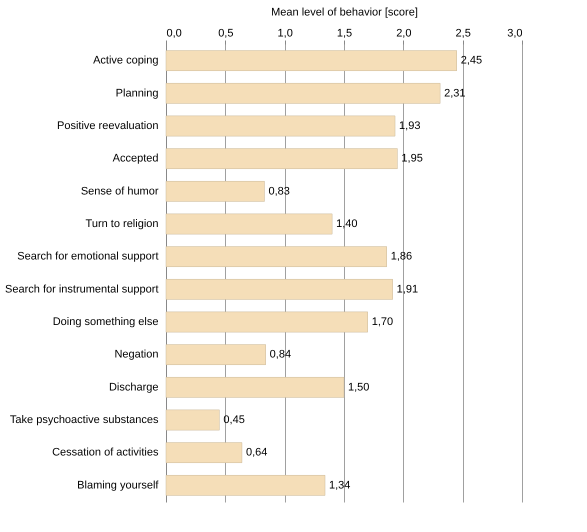  I want to click on data-label: 1,40, so click(347, 224).